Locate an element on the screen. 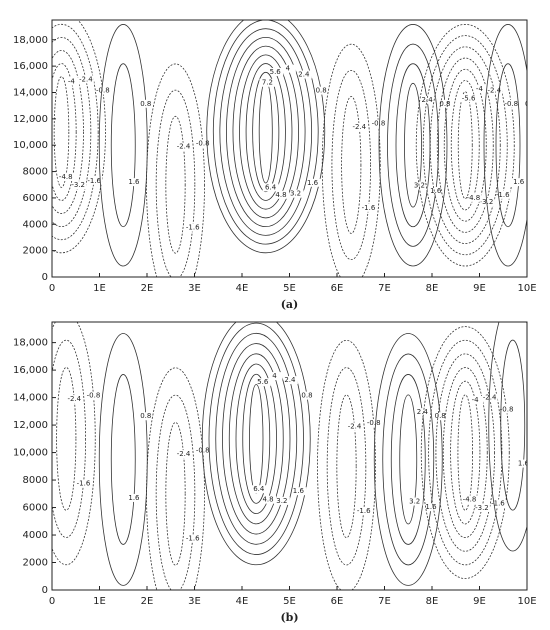 The width and height of the screenshot is (550, 630). contour-label: 7.2 is located at coordinates (267, 83).